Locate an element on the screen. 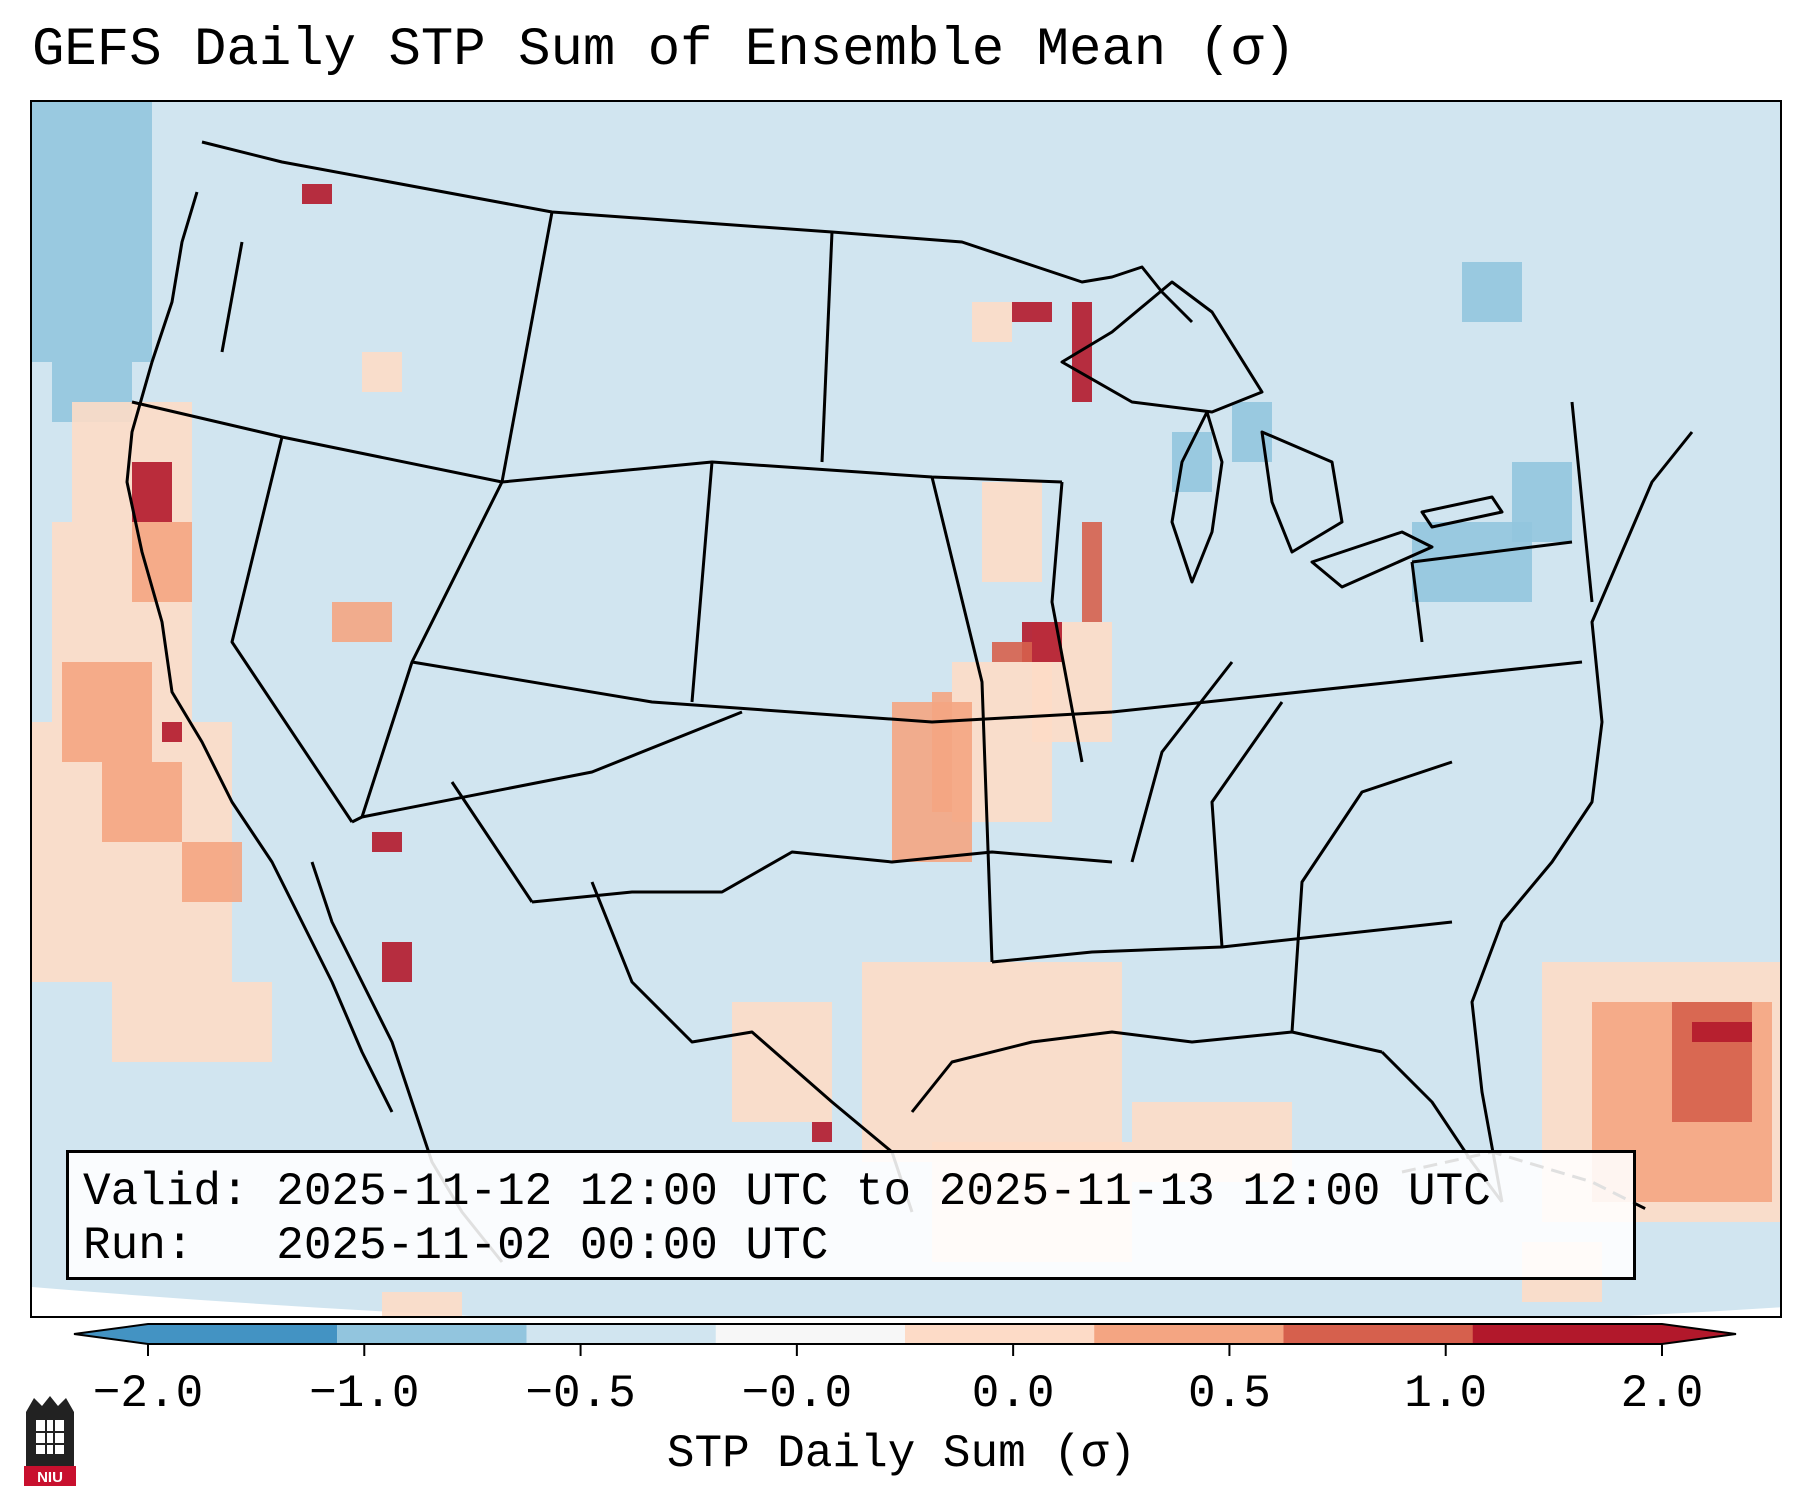 The height and width of the screenshot is (1506, 1803). lake-huron is located at coordinates (1302, 492).